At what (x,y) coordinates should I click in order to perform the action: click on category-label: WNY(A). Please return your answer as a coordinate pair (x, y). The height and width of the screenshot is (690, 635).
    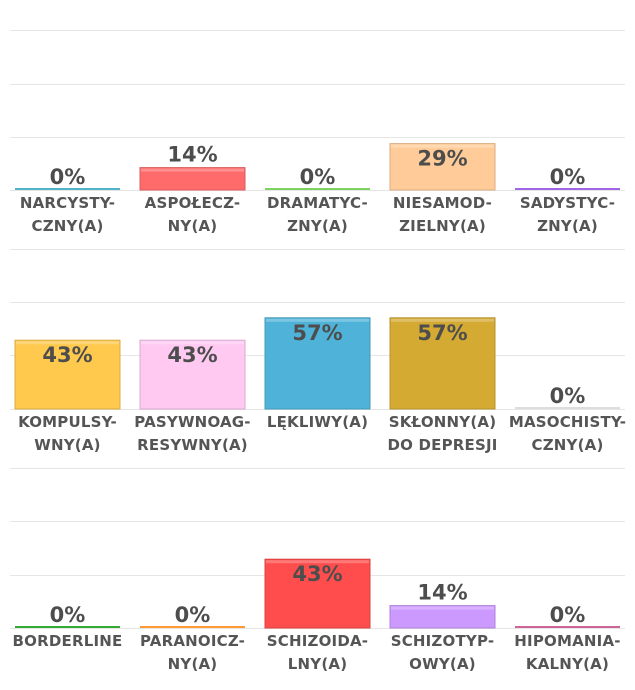
    Looking at the image, I should click on (67, 445).